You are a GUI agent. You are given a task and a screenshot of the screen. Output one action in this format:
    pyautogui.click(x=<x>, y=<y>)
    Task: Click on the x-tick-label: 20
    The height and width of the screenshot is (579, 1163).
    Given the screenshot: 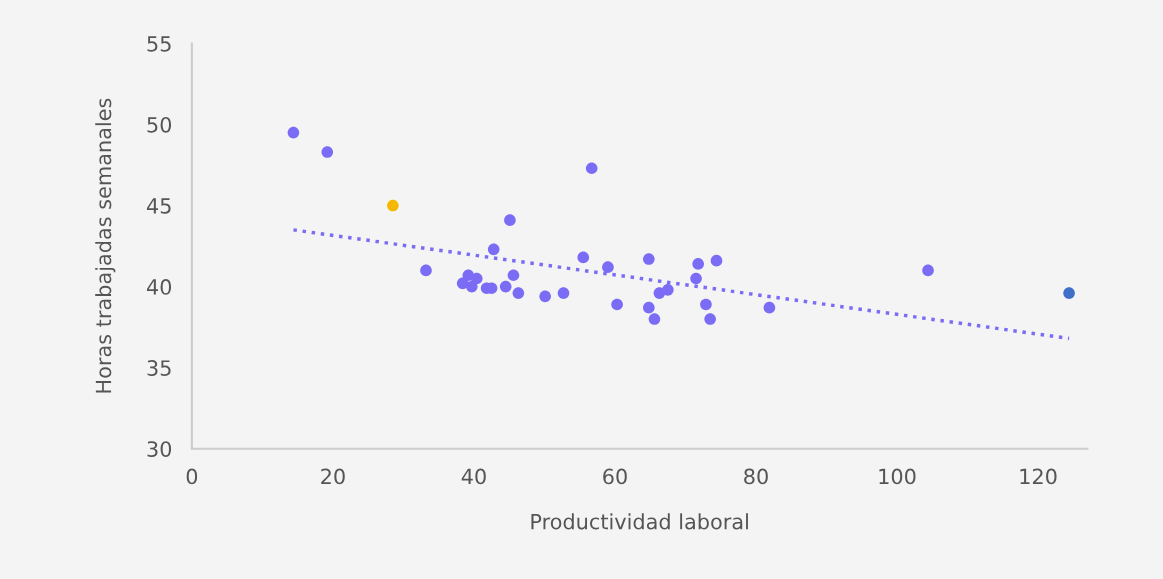 What is the action you would take?
    pyautogui.click(x=333, y=476)
    